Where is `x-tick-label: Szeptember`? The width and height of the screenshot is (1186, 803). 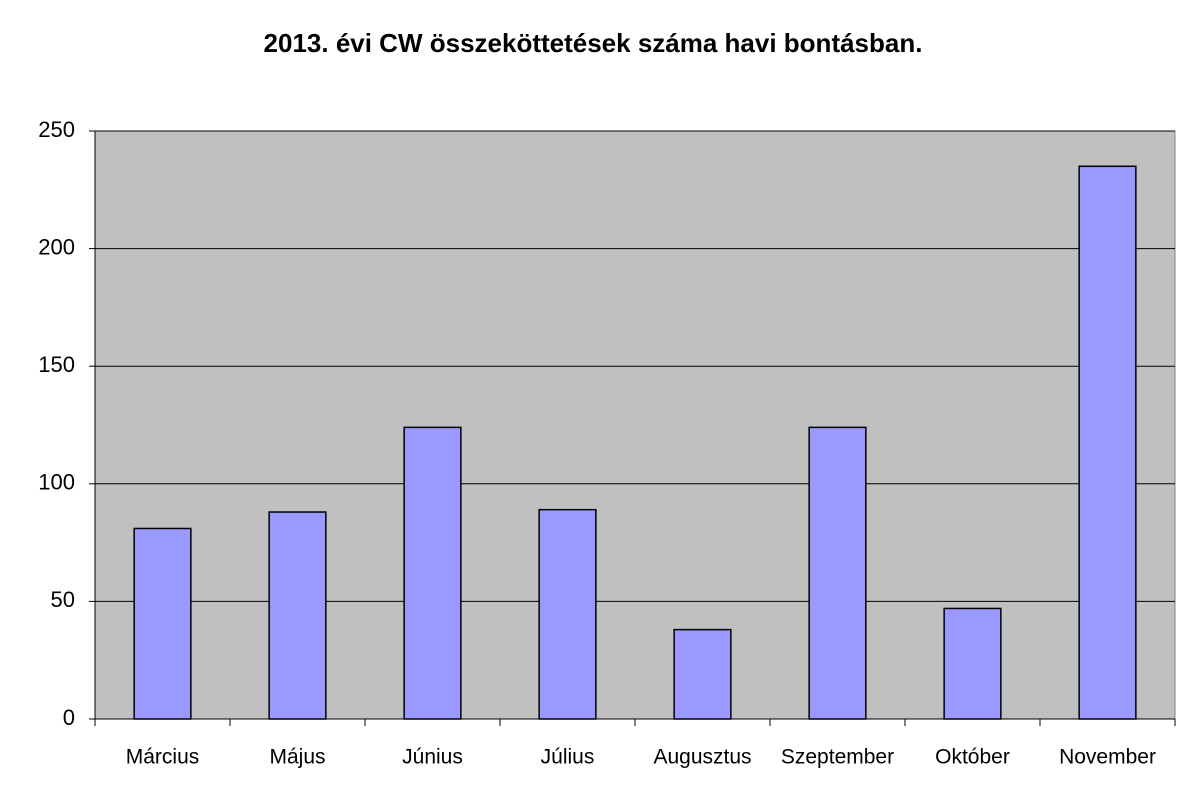
x-tick-label: Szeptember is located at coordinates (837, 757).